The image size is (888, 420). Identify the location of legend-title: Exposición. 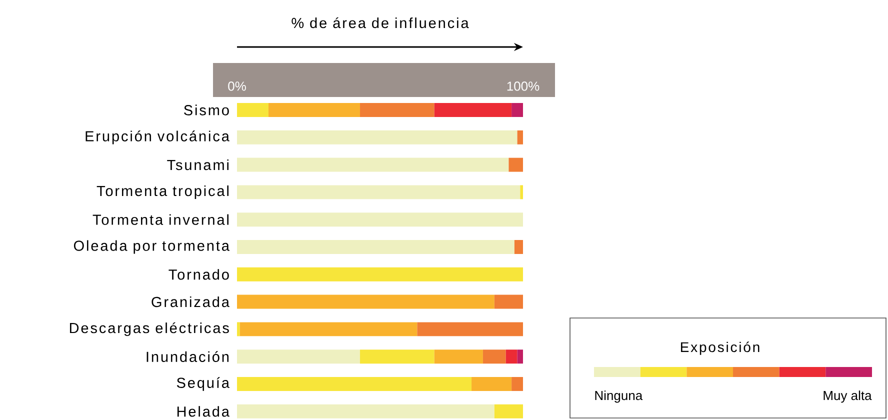
(720, 348).